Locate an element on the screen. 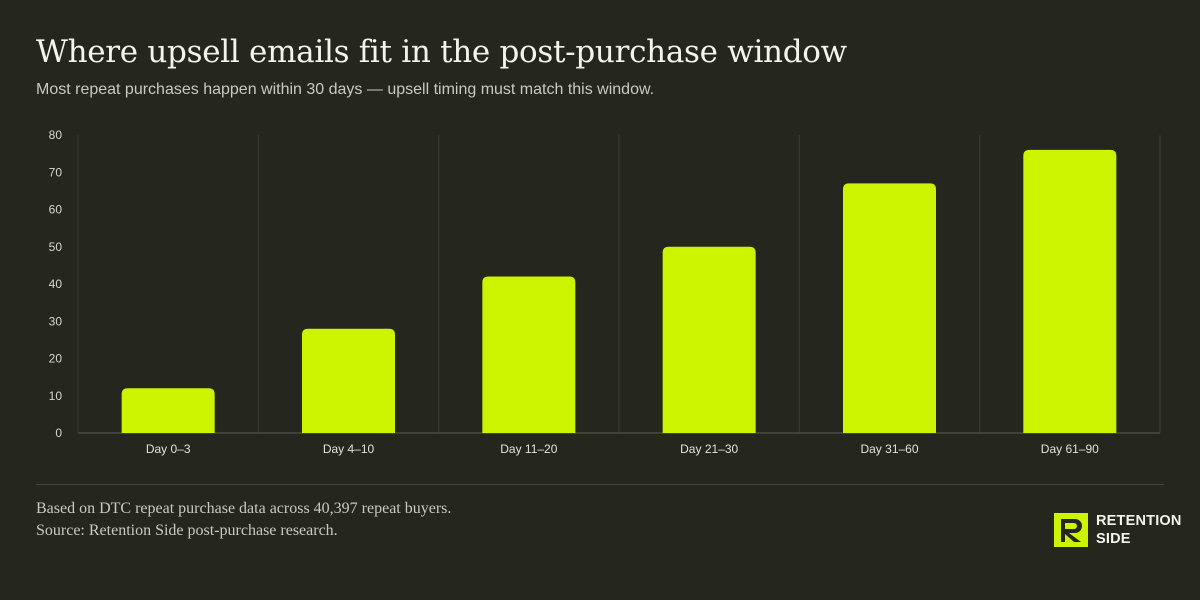 The width and height of the screenshot is (1200, 600). retention-side-logo-icon is located at coordinates (1071, 530).